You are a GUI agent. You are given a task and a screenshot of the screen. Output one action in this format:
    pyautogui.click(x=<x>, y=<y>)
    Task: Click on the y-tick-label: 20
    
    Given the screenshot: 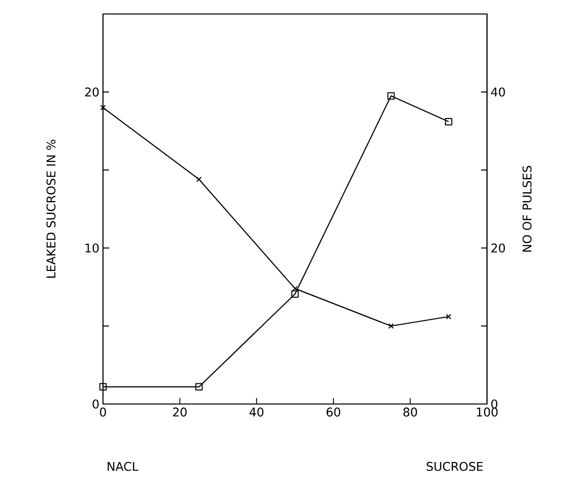 What is the action you would take?
    pyautogui.click(x=92, y=92)
    